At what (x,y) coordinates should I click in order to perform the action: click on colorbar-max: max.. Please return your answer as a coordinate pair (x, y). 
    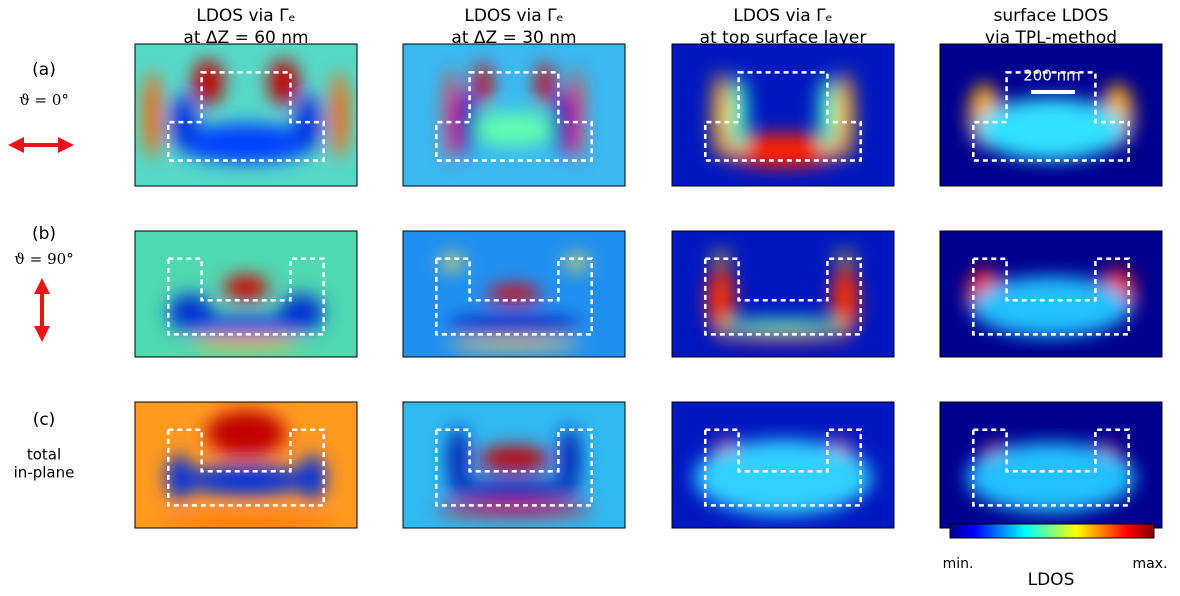
    Looking at the image, I should click on (1150, 564).